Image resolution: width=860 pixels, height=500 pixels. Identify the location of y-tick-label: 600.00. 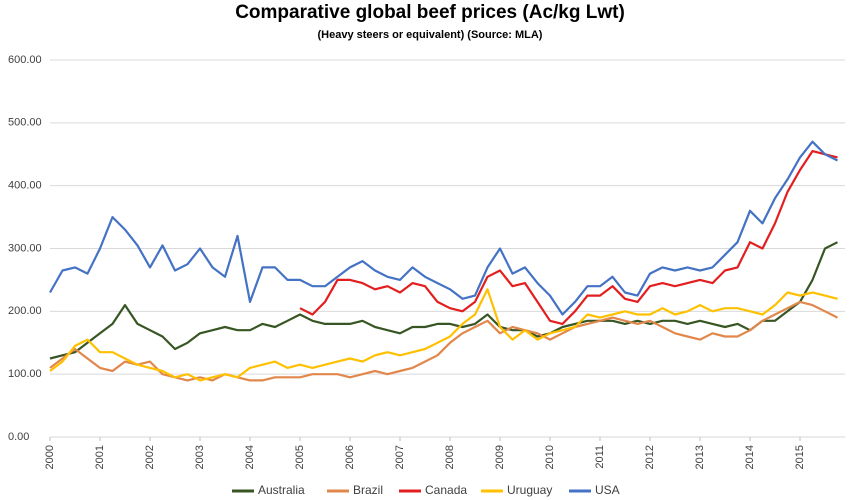
(25, 60).